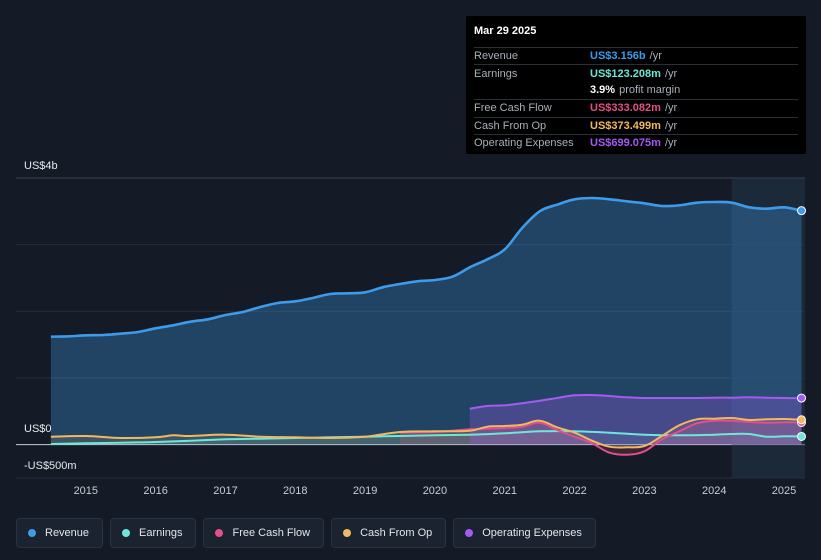 Image resolution: width=821 pixels, height=560 pixels. What do you see at coordinates (635, 419) in the screenshot?
I see `operating-expenses-area` at bounding box center [635, 419].